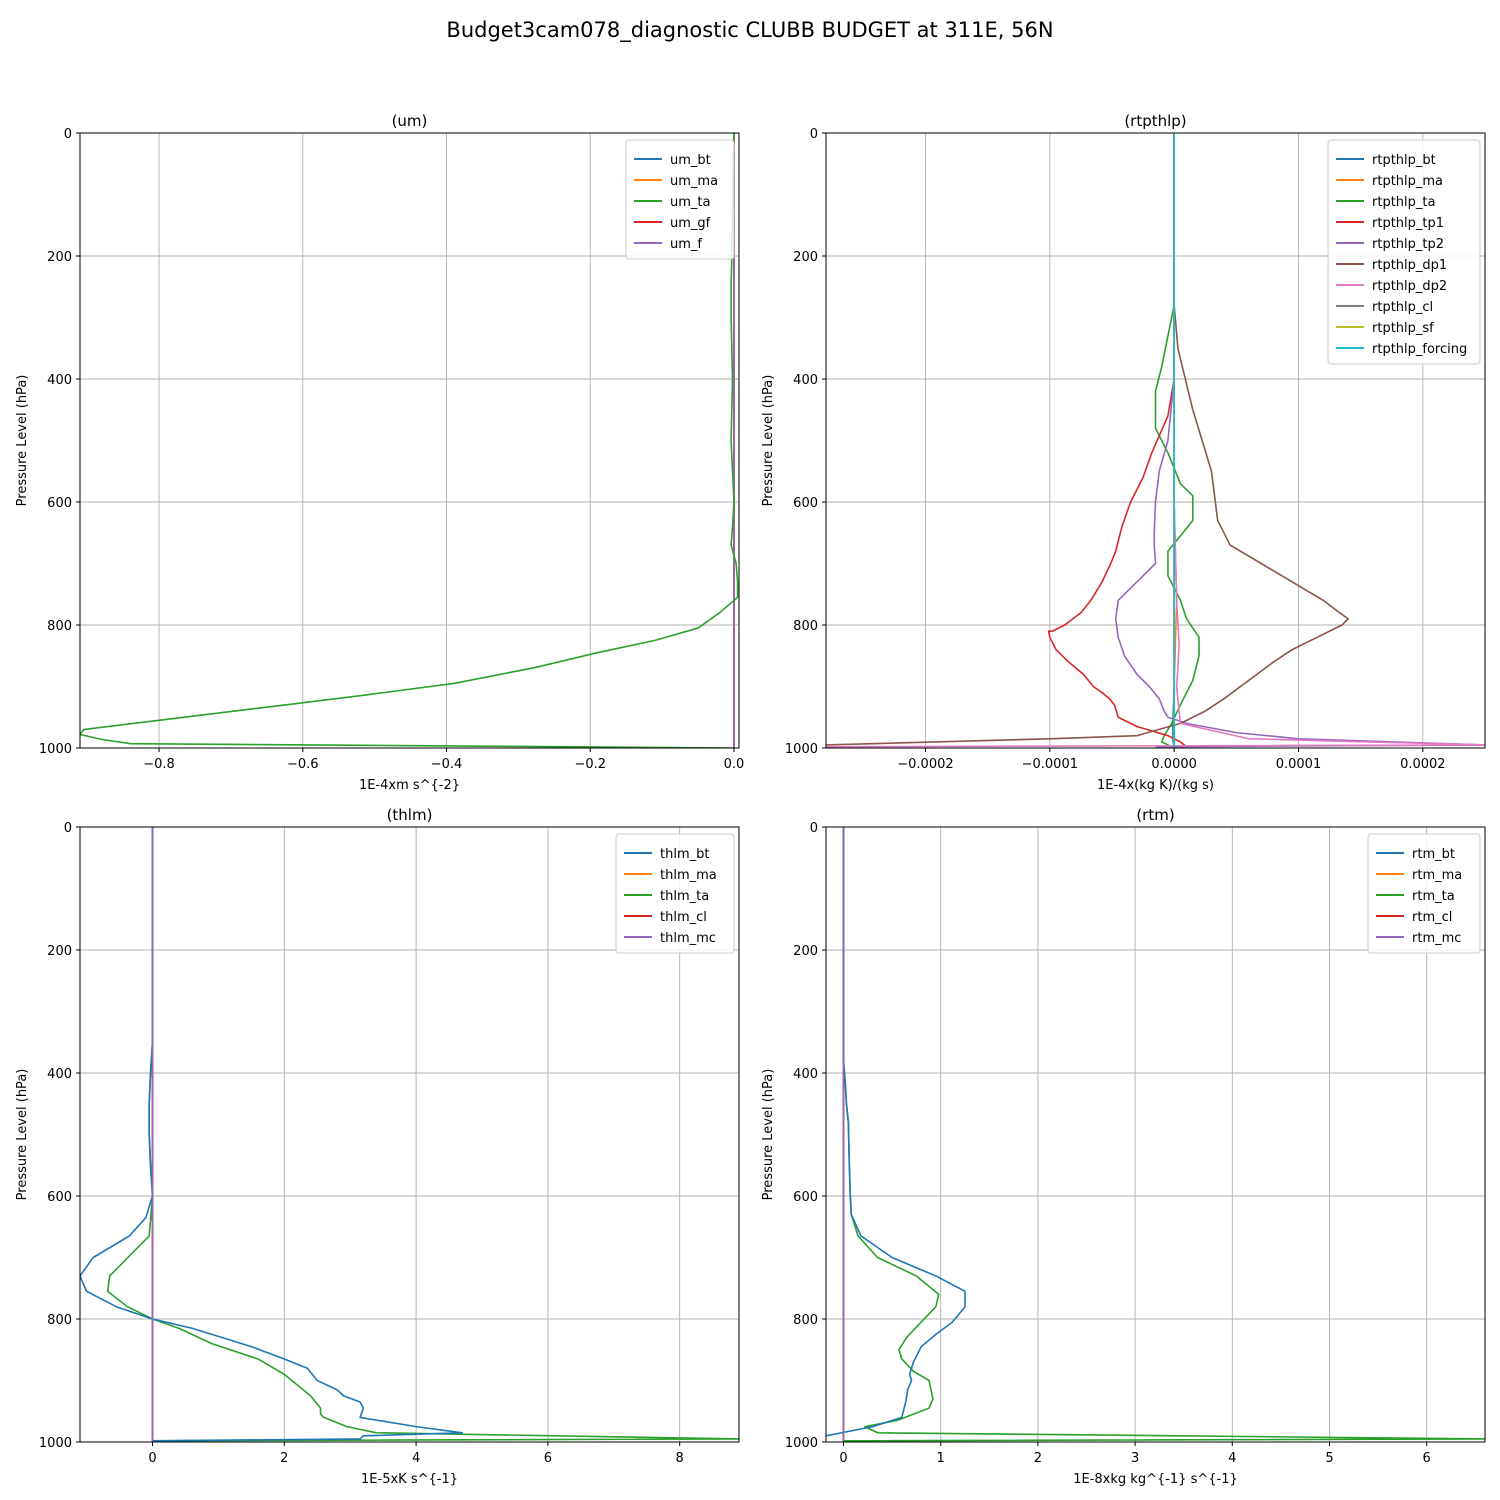 The width and height of the screenshot is (1500, 1500). What do you see at coordinates (925, 764) in the screenshot?
I see `x-tick-label: −0.0002` at bounding box center [925, 764].